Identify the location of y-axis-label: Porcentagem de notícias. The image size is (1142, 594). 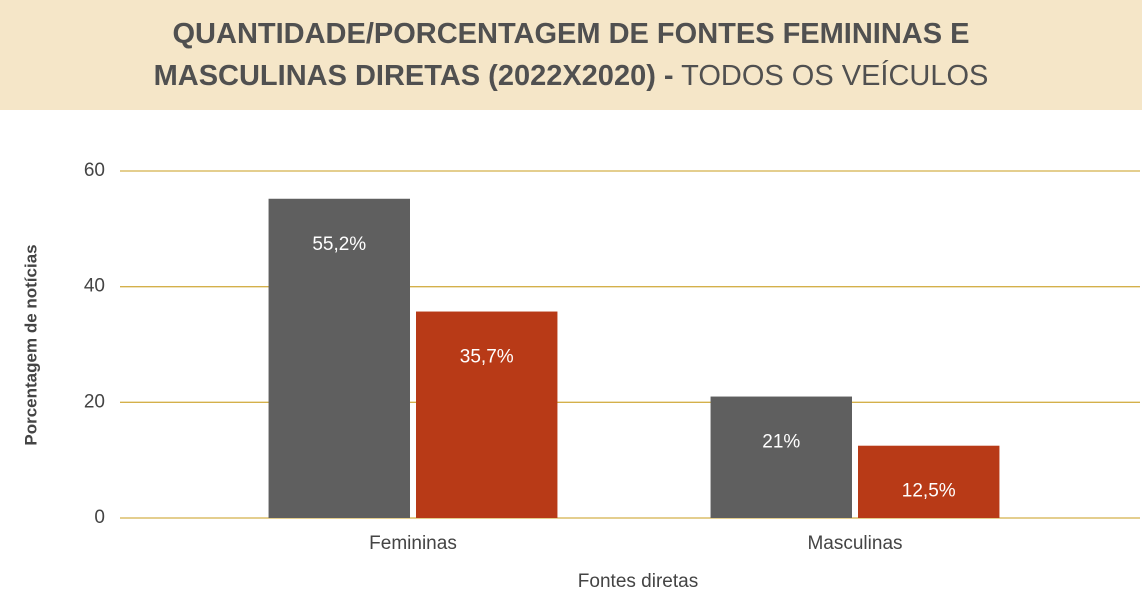
(30, 344).